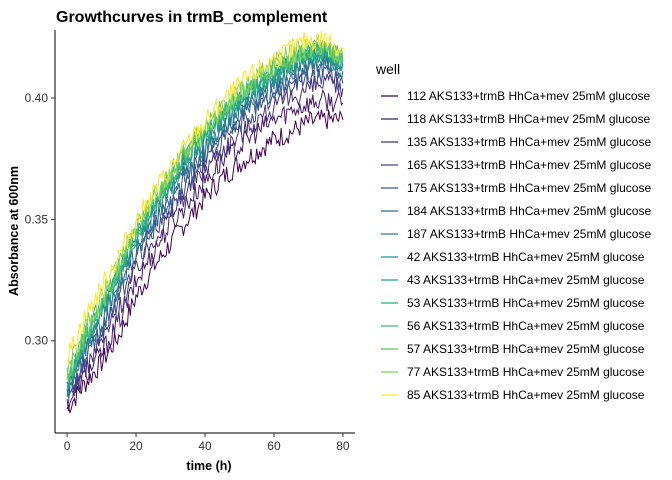  What do you see at coordinates (529, 234) in the screenshot?
I see `legend-label: 187 AKS133+trmB HhCa+mev 25mM glucose` at bounding box center [529, 234].